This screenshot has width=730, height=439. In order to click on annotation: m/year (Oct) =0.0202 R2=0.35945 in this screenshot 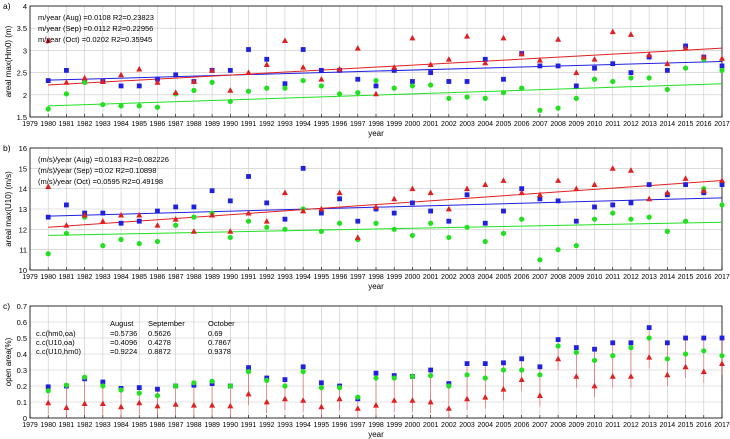, I will do `click(95, 39)`.